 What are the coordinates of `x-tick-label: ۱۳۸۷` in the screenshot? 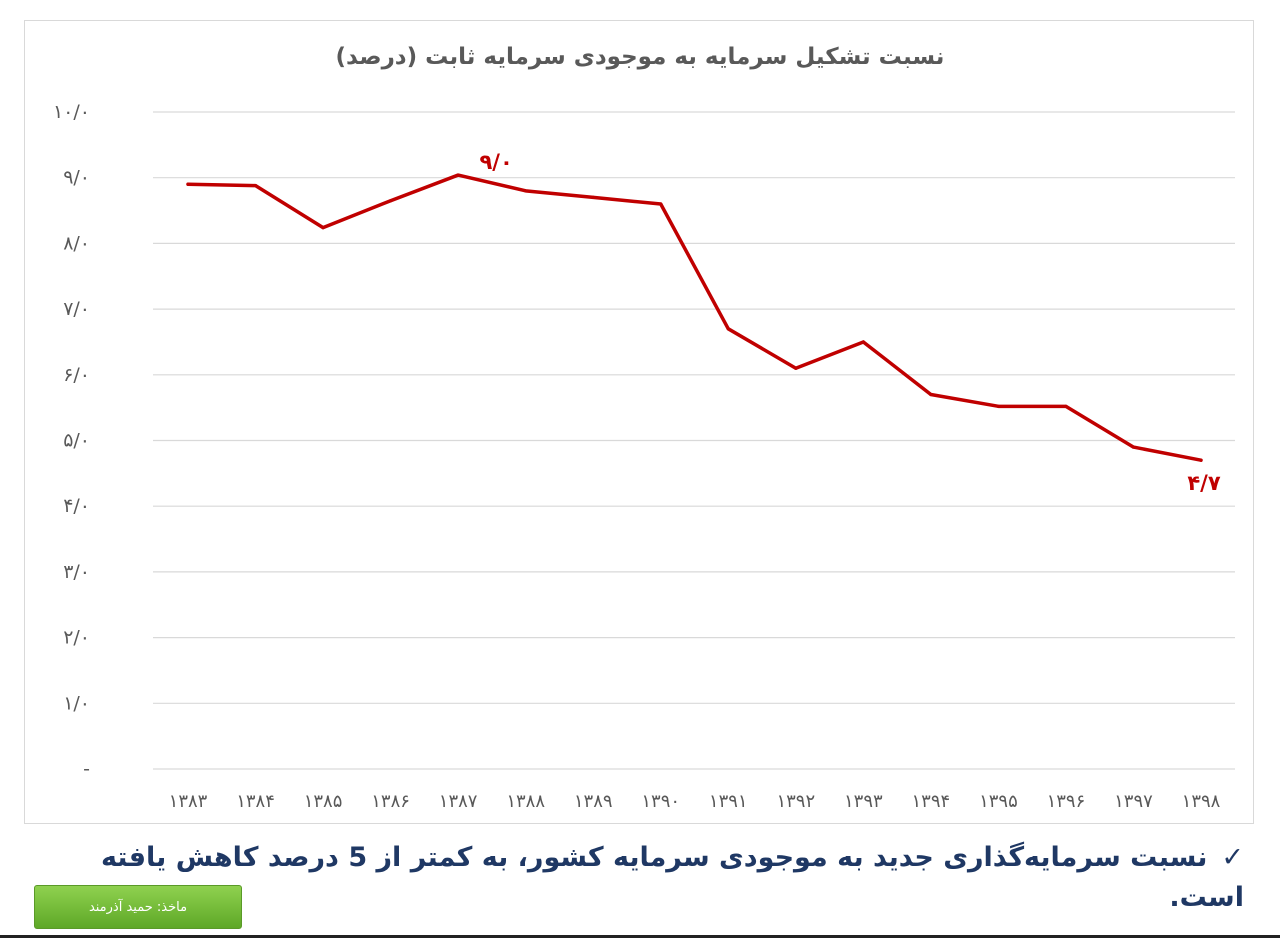 It's located at (458, 801).